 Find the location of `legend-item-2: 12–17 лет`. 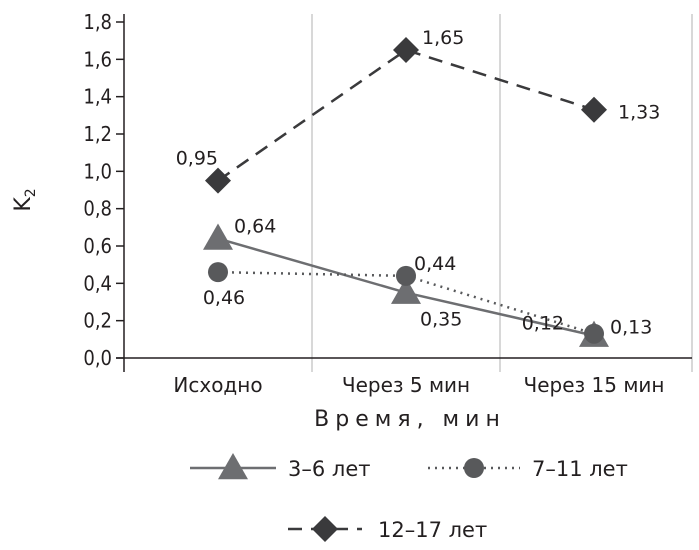

legend-item-2: 12–17 лет is located at coordinates (387, 529).